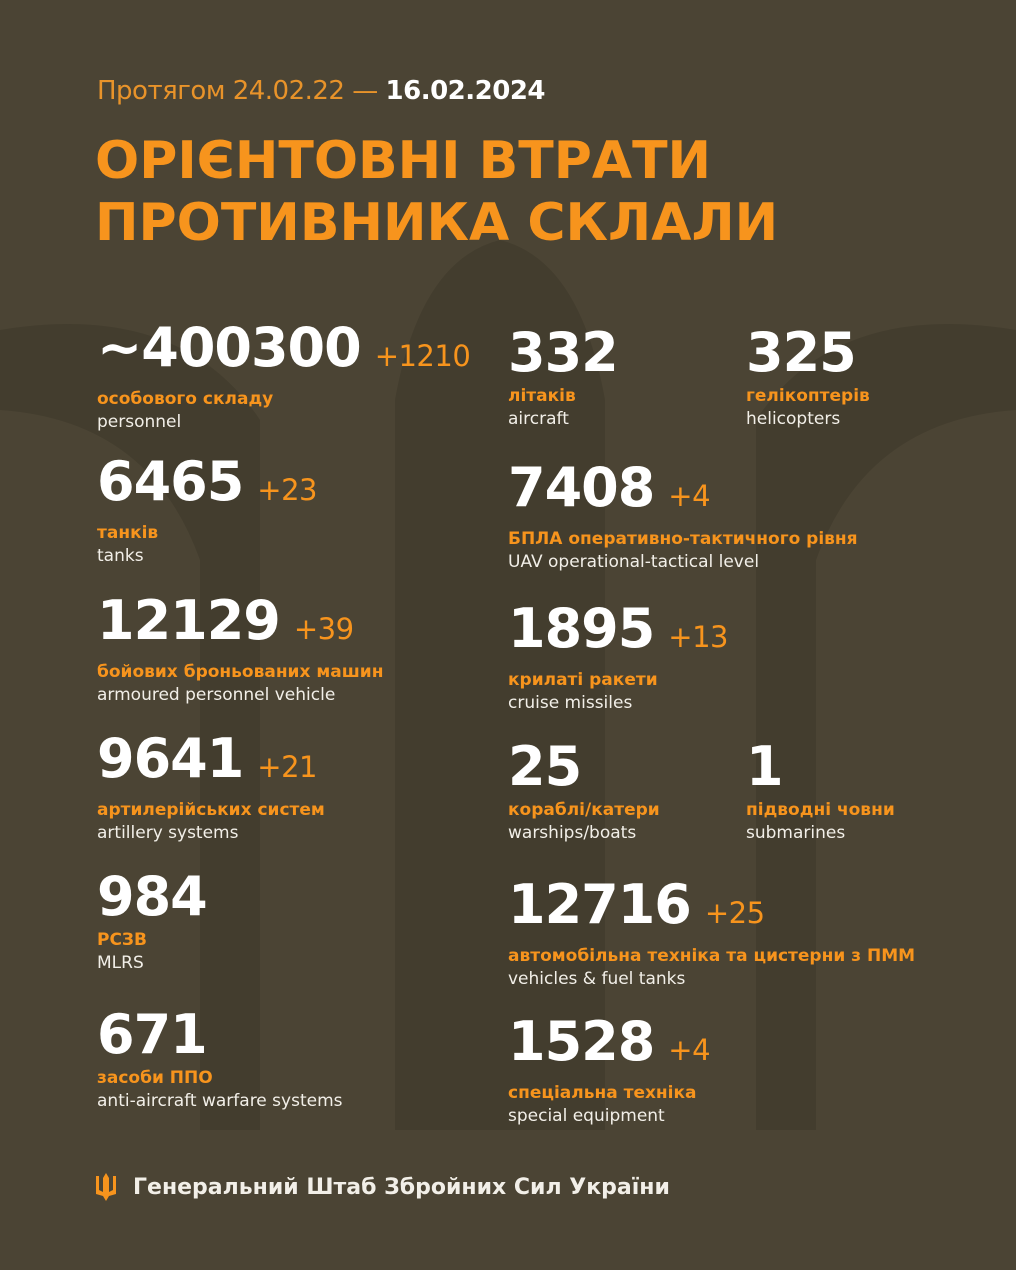 The height and width of the screenshot is (1270, 1016). What do you see at coordinates (600, 904) in the screenshot?
I see `stat-number: 12716` at bounding box center [600, 904].